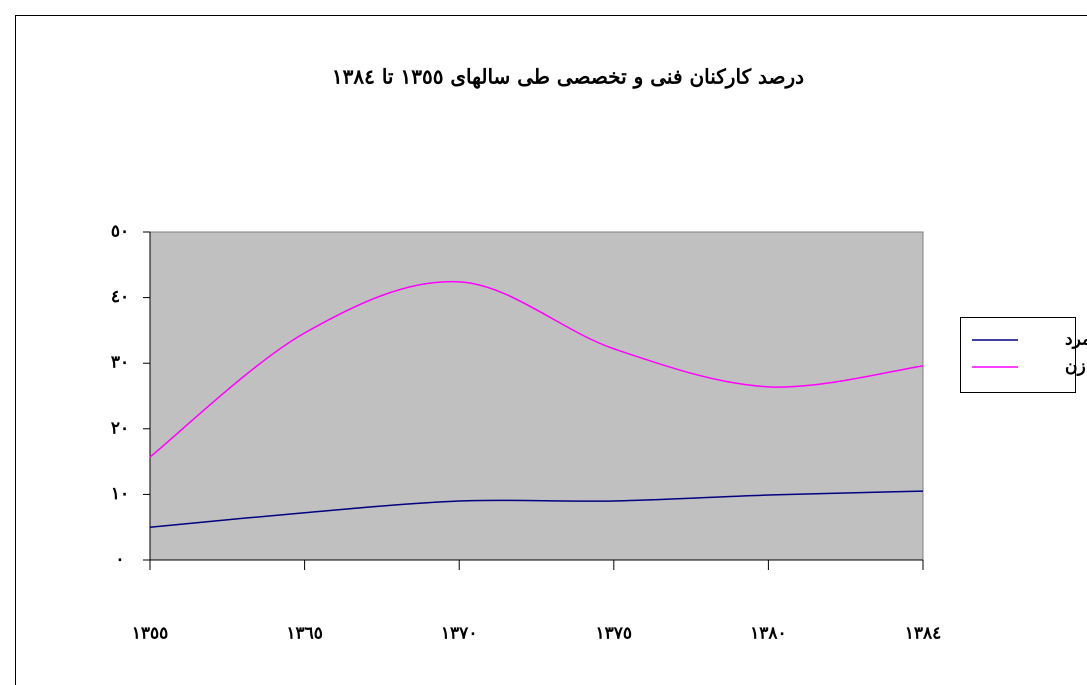 This screenshot has width=1087, height=685. Describe the element at coordinates (1076, 340) in the screenshot. I see `legend-label: مرد` at that location.